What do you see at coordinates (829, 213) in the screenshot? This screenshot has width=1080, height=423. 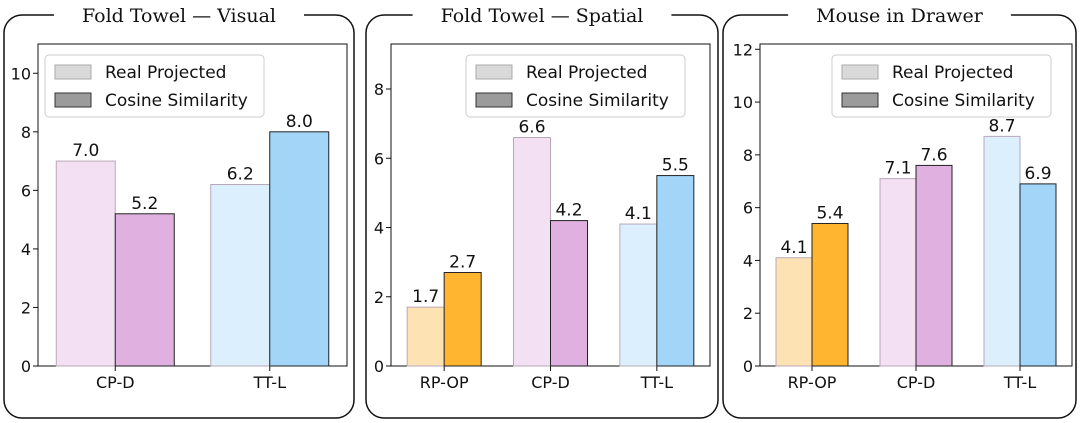 I see `data-label: 5.4` at bounding box center [829, 213].